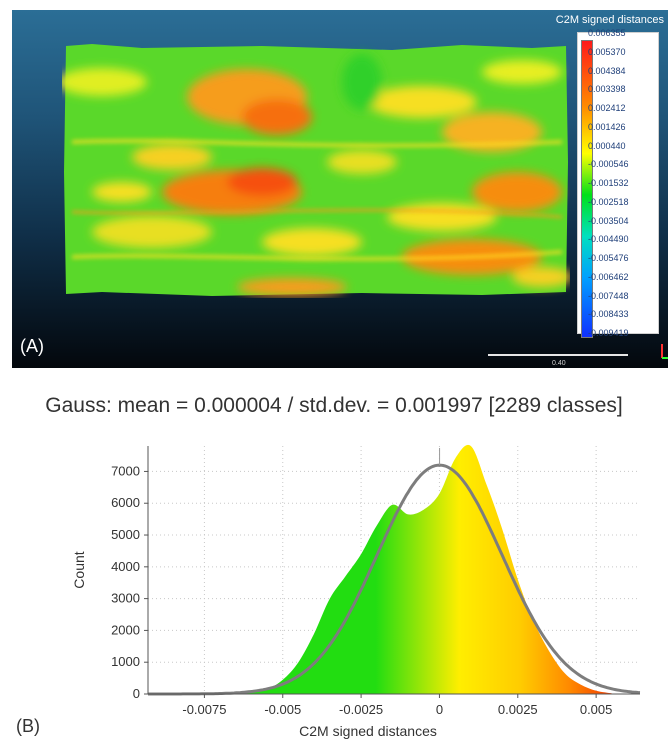 Image resolution: width=668 pixels, height=744 pixels. I want to click on scale-title: C2M signed distances, so click(609, 20).